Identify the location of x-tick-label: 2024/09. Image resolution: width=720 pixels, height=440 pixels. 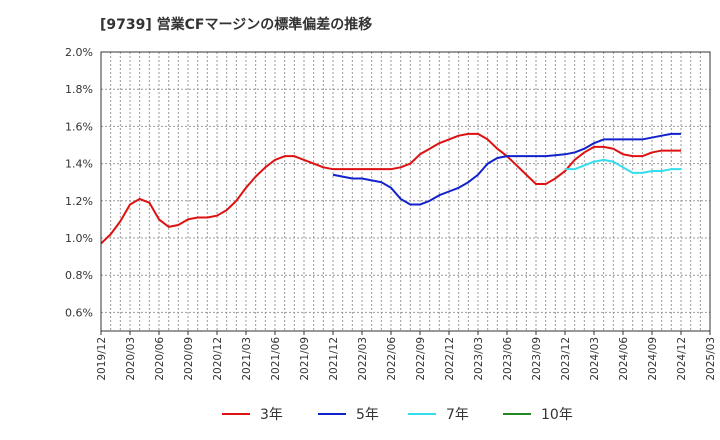
(653, 359).